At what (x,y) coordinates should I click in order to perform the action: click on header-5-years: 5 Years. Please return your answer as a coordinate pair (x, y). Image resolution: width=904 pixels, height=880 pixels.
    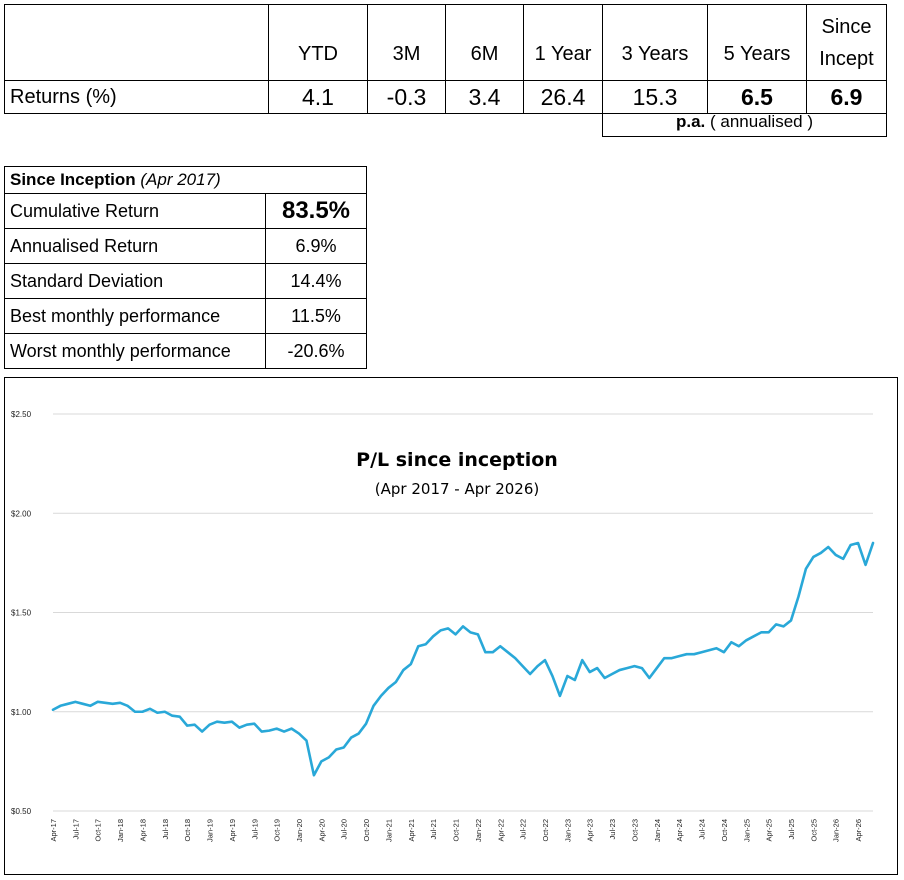
    Looking at the image, I should click on (757, 42).